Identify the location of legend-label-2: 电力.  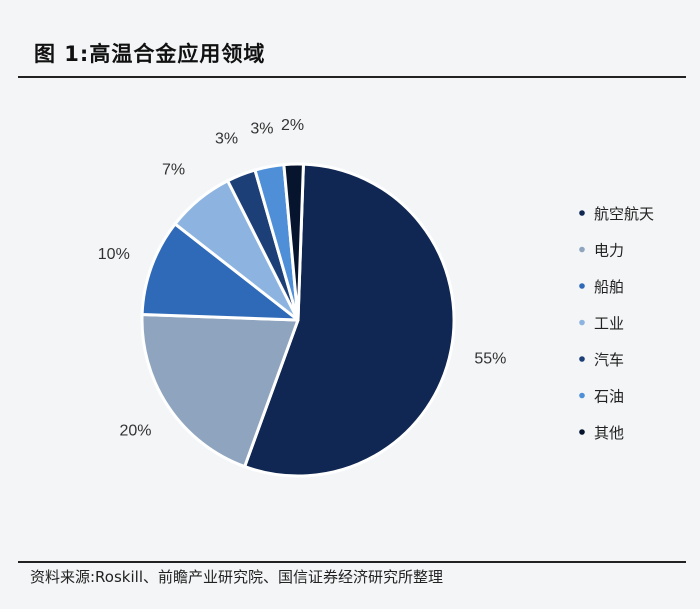
(609, 251).